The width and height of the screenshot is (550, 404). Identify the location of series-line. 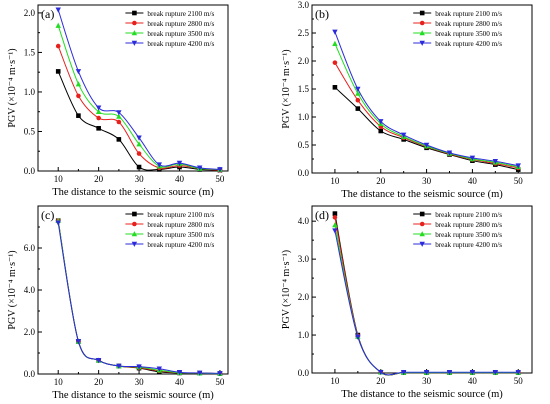
(426, 303).